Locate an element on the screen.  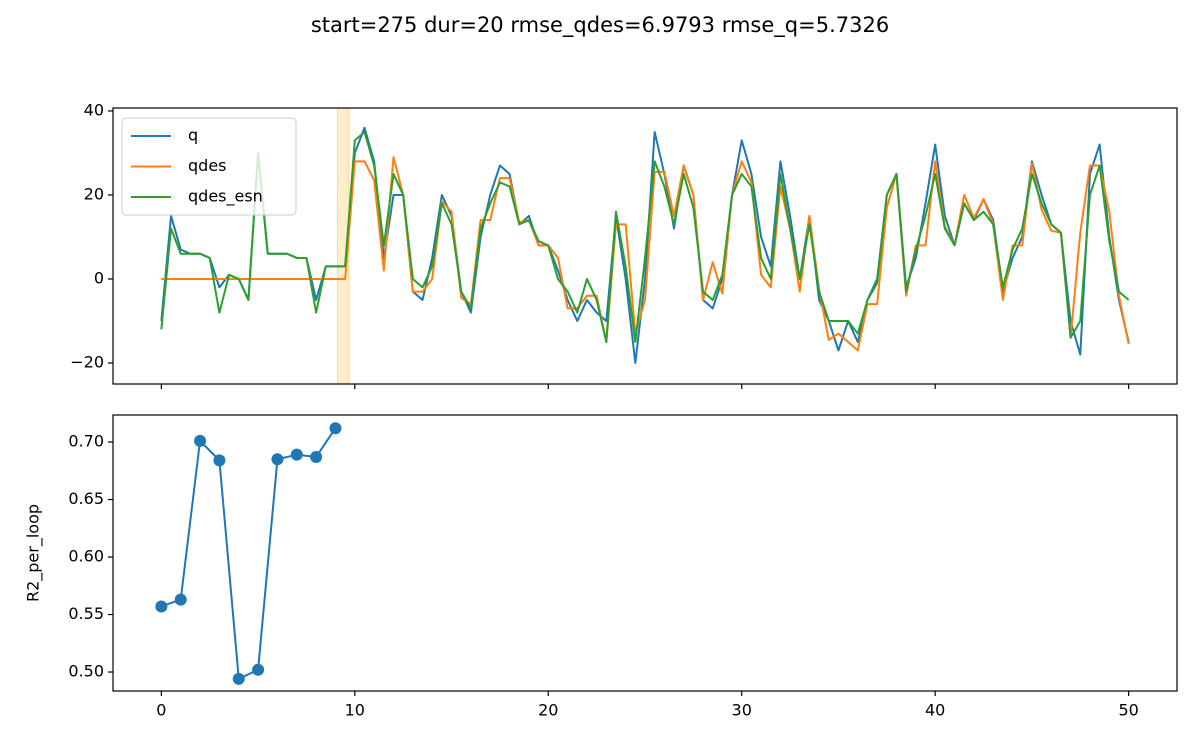
y-tick-label: −20 is located at coordinates (87, 361).